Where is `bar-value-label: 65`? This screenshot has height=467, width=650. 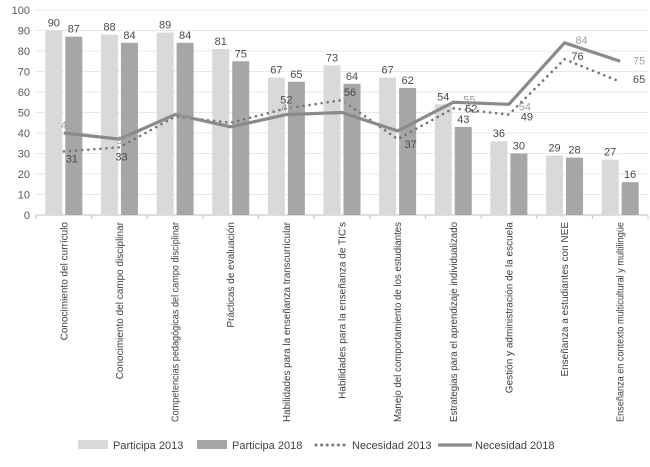
bar-value-label: 65 is located at coordinates (296, 75).